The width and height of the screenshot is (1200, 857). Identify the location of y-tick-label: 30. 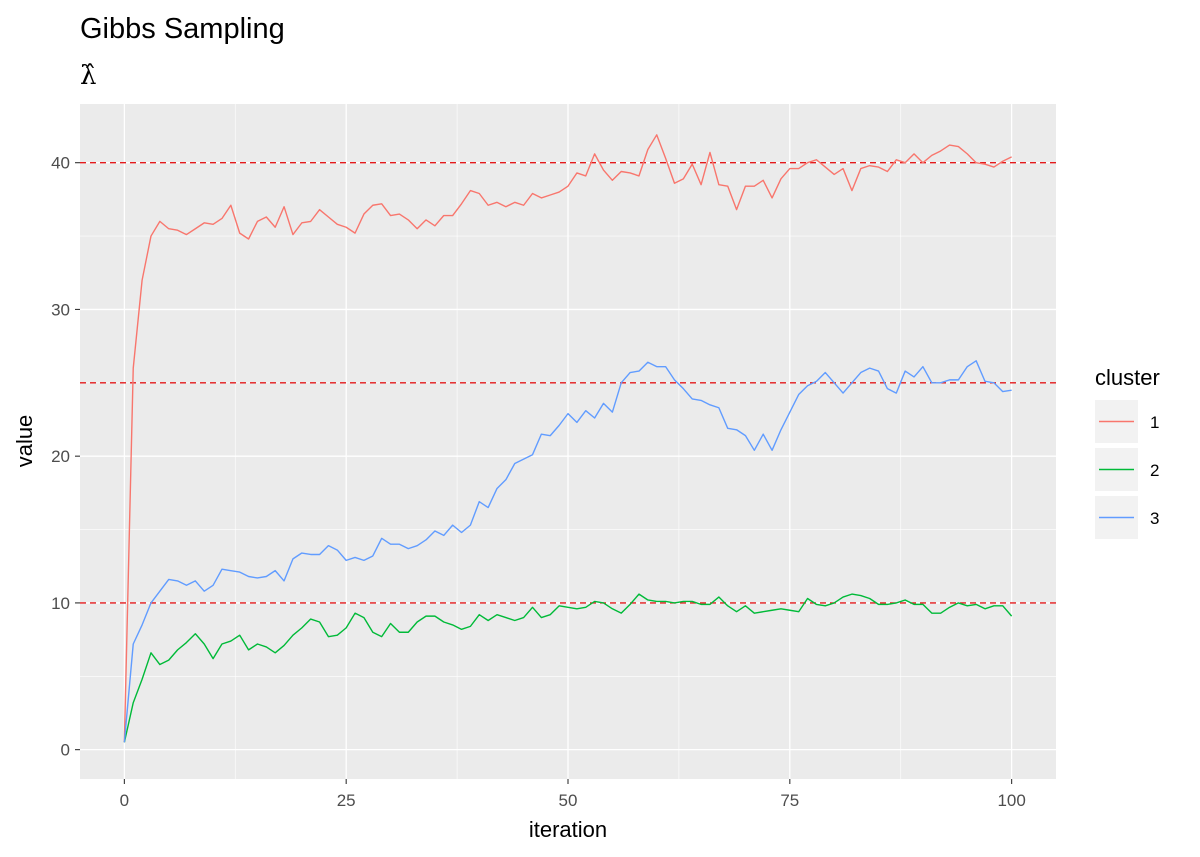
(60, 309).